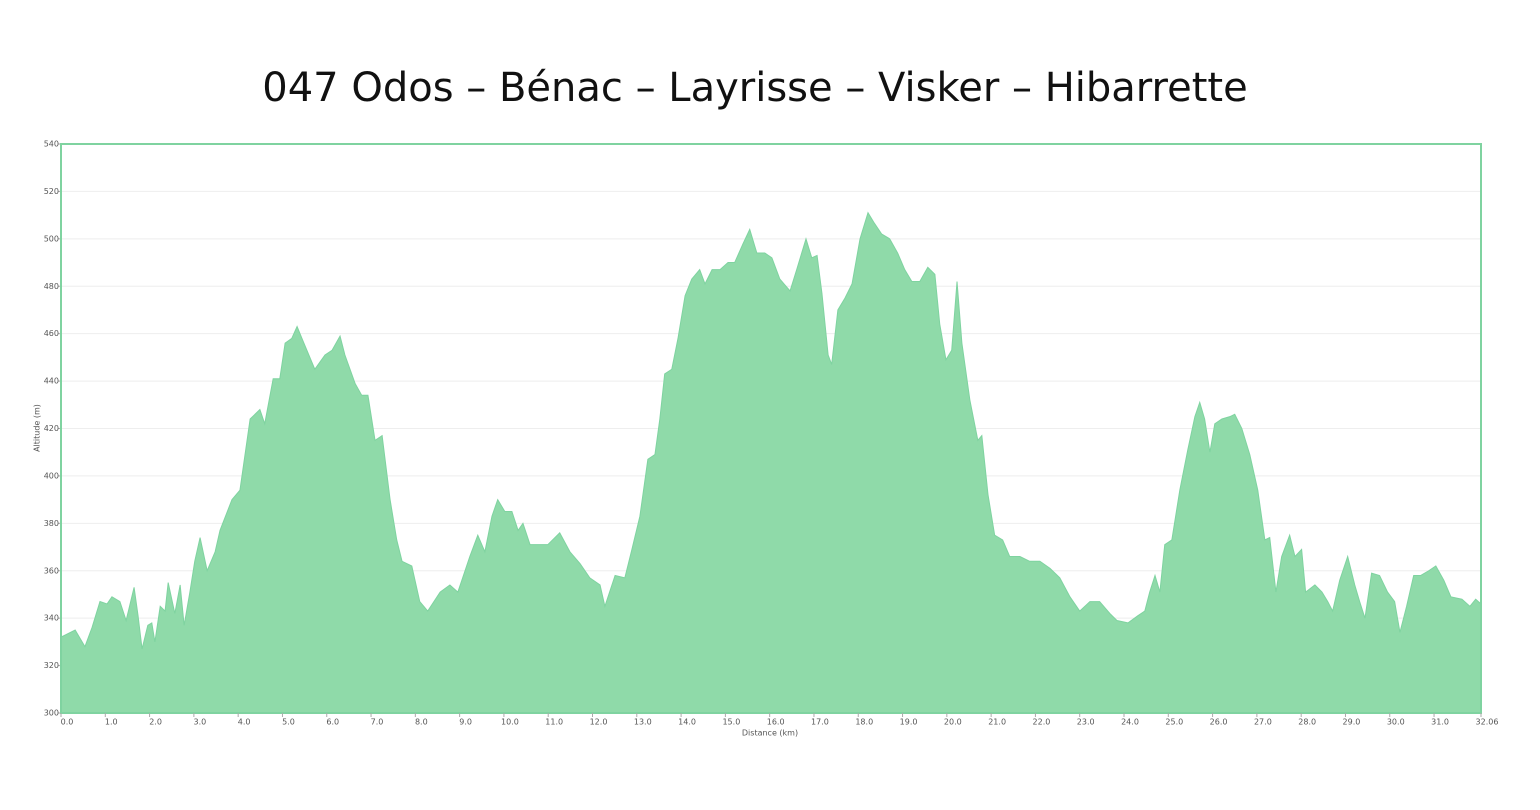 This screenshot has width=1540, height=810. What do you see at coordinates (953, 722) in the screenshot?
I see `x-tick-label: 20.0` at bounding box center [953, 722].